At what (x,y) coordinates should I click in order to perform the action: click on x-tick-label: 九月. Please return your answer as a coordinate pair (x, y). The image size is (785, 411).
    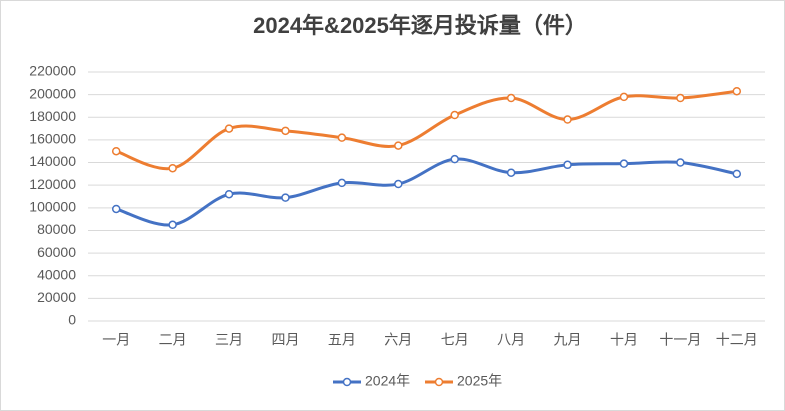
    Looking at the image, I should click on (568, 340).